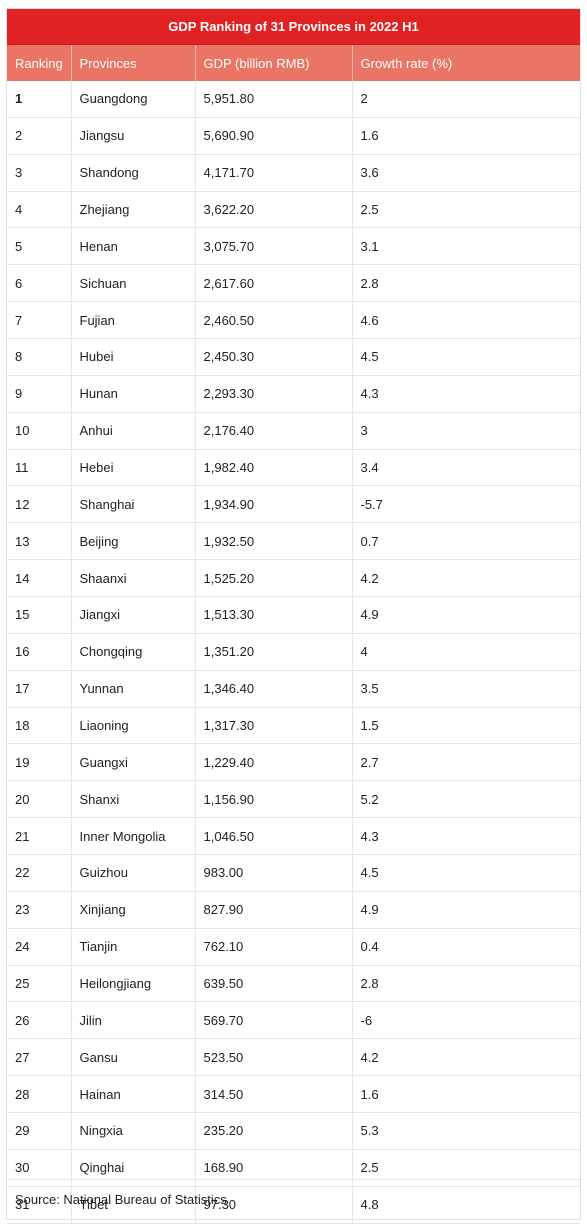 The width and height of the screenshot is (587, 1224). Describe the element at coordinates (39, 615) in the screenshot. I see `cell-rank: 15` at that location.